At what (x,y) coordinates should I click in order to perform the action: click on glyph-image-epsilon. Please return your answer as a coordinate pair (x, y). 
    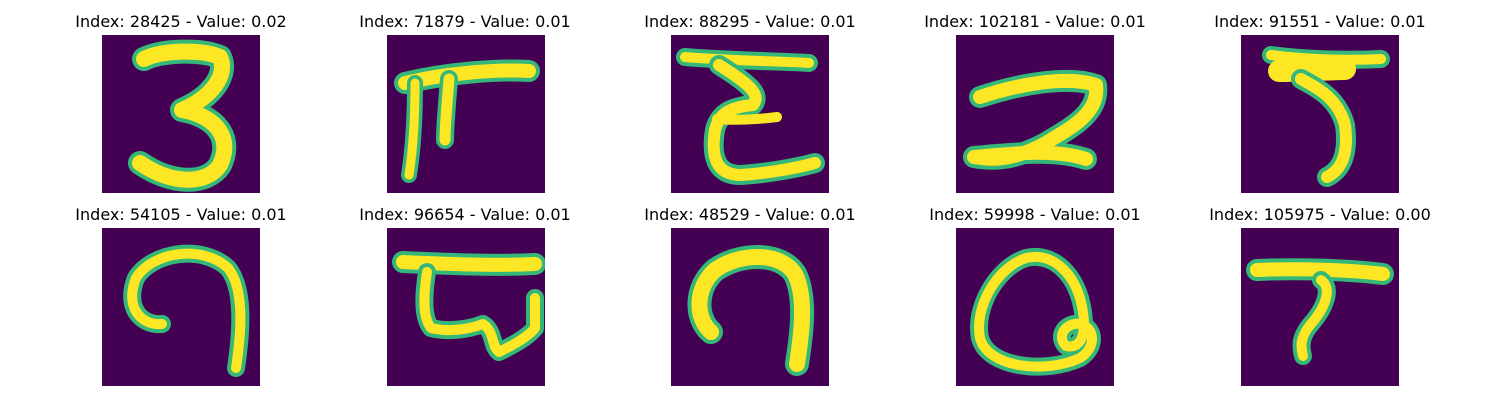
    Looking at the image, I should click on (750, 116).